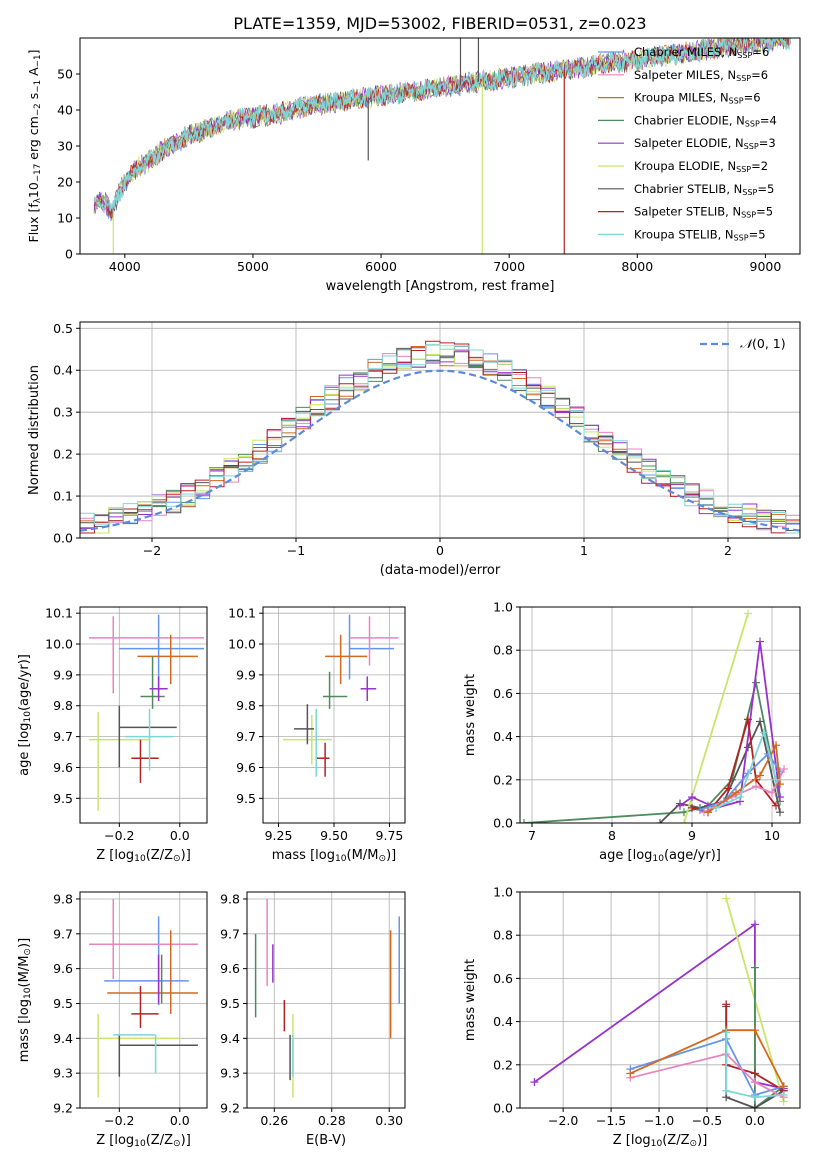  I want to click on y-tick-label: 0.4, so click(503, 736).